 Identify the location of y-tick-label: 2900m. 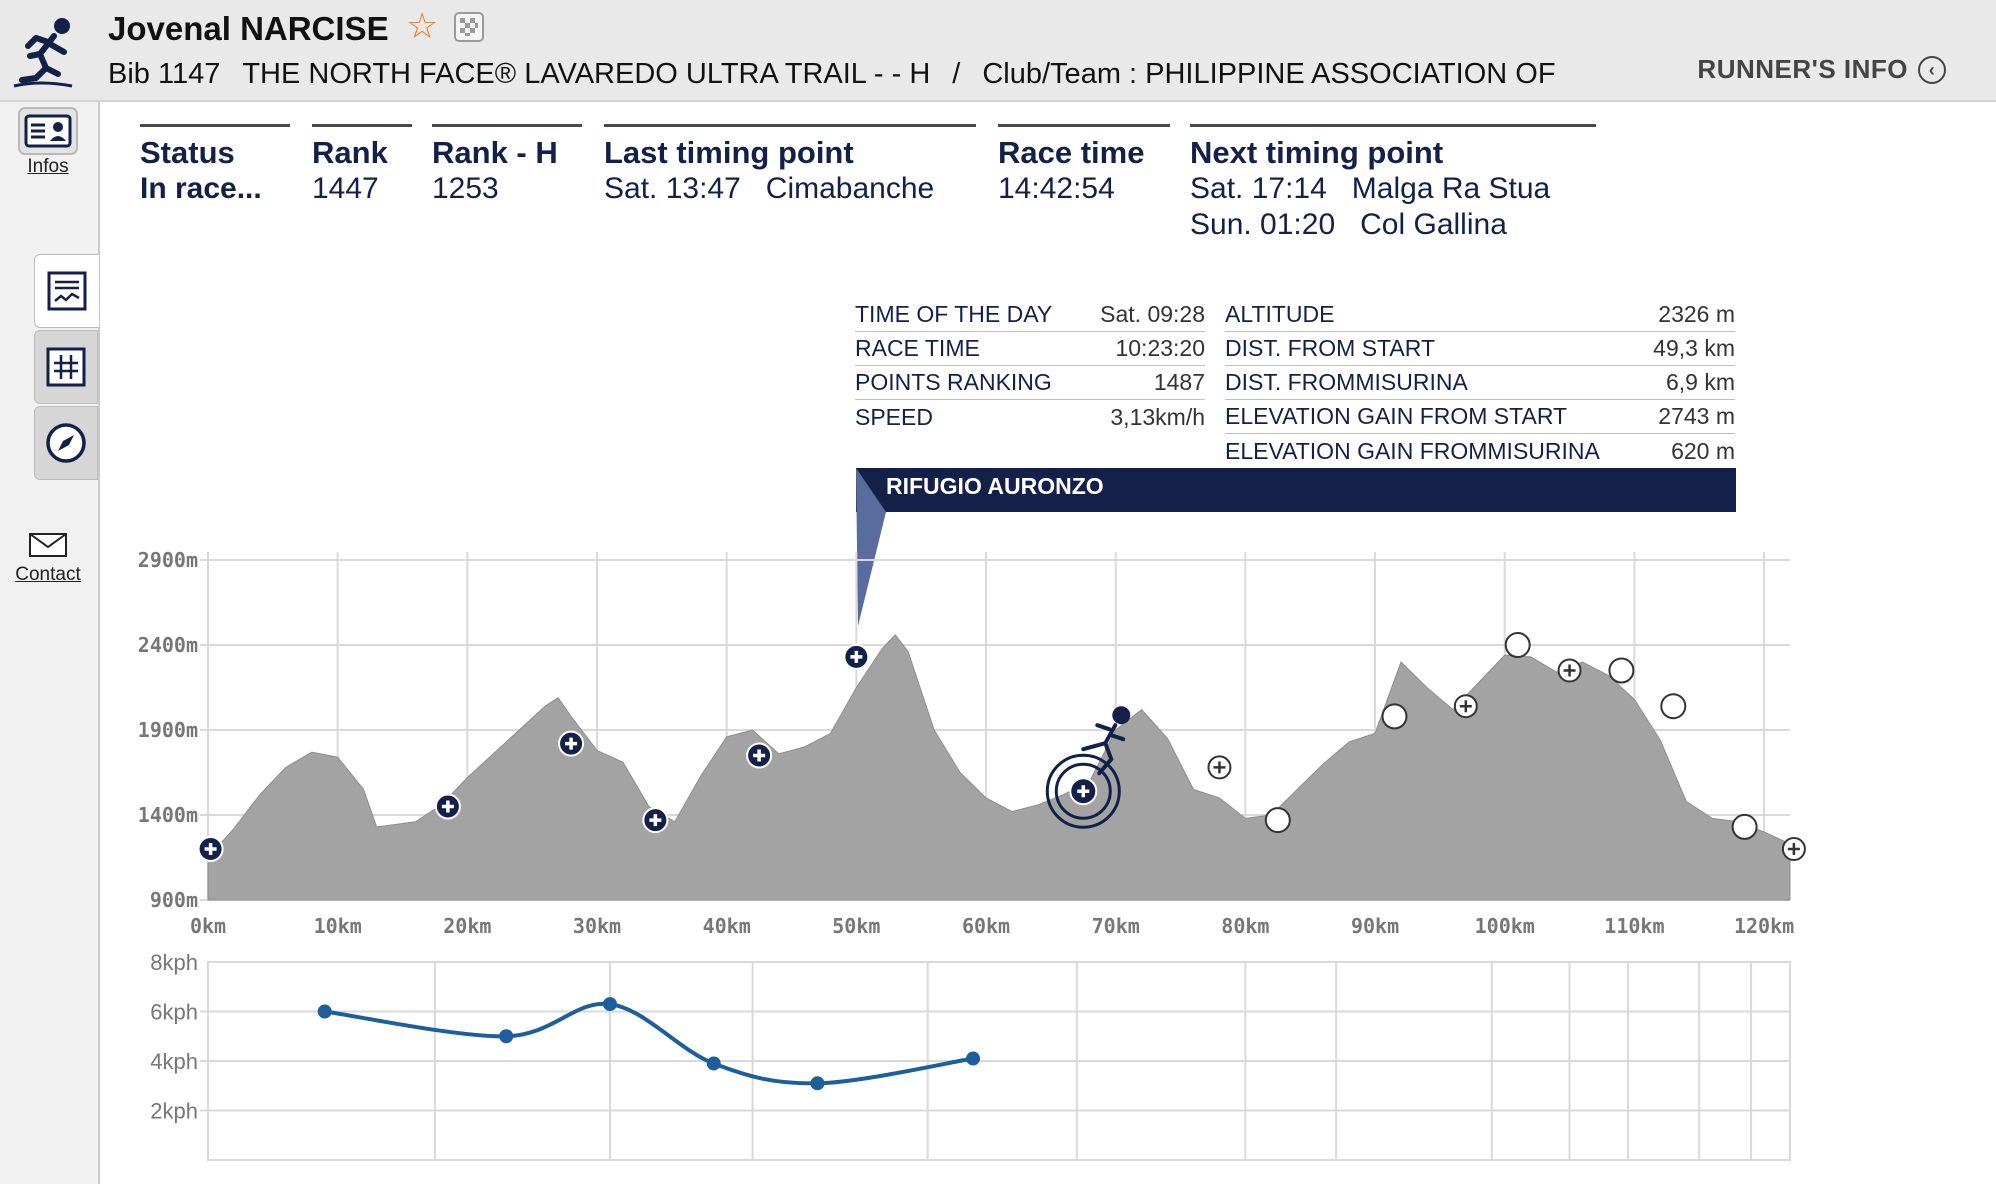
(168, 560).